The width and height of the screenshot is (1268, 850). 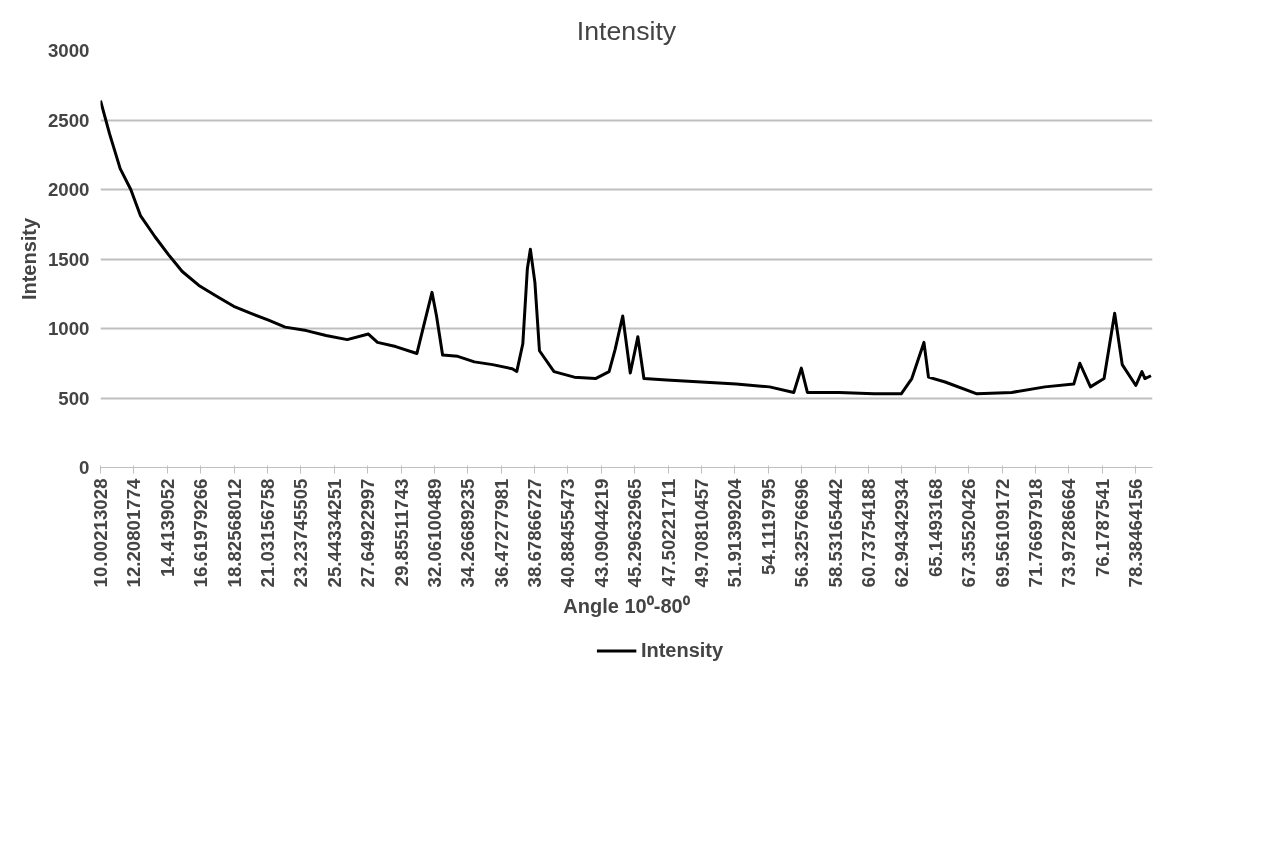 What do you see at coordinates (601, 533) in the screenshot?
I see `x-tick-label: 43.09044219` at bounding box center [601, 533].